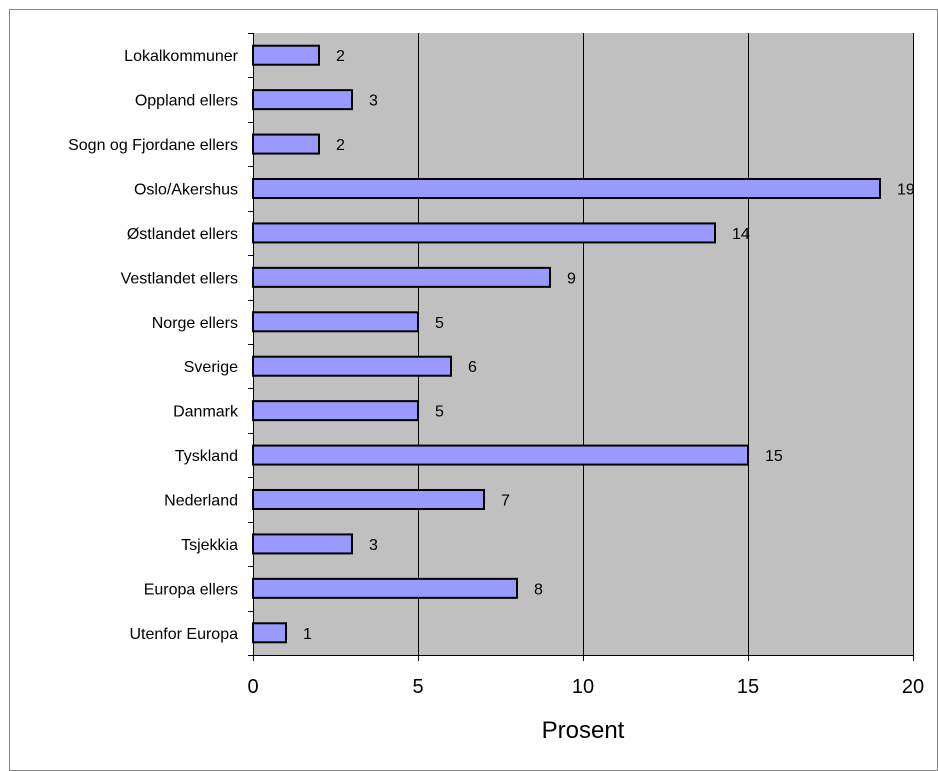  I want to click on data-label: 14, so click(741, 234).